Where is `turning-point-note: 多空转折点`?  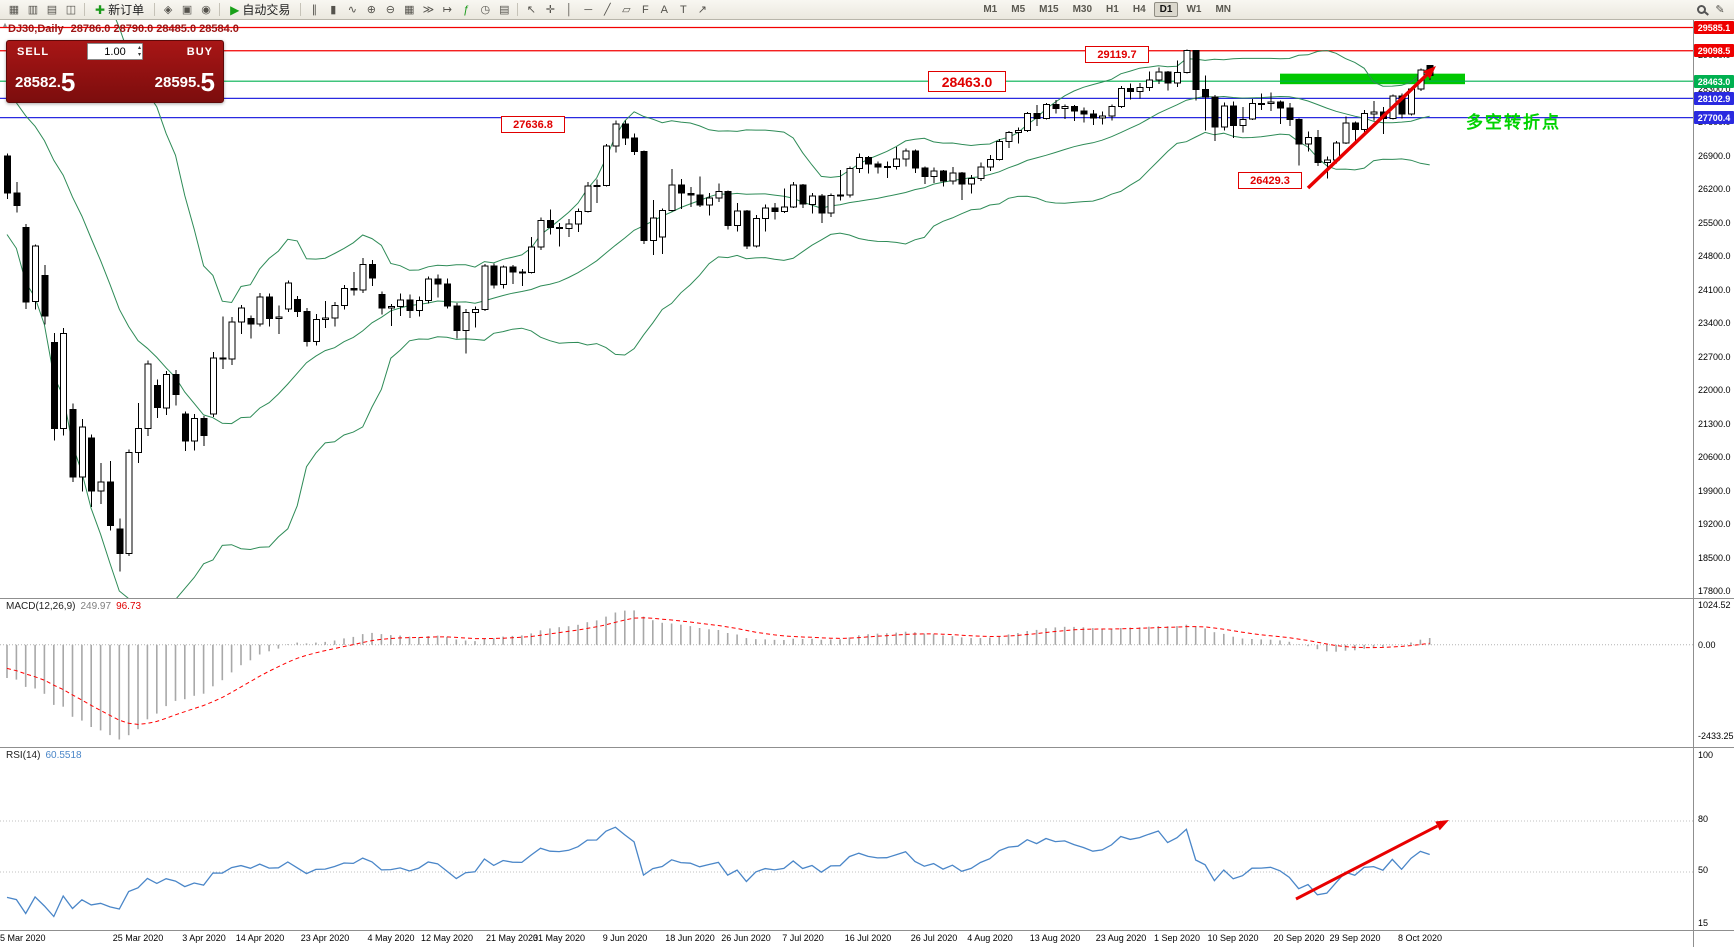 turning-point-note: 多空转折点 is located at coordinates (1513, 122).